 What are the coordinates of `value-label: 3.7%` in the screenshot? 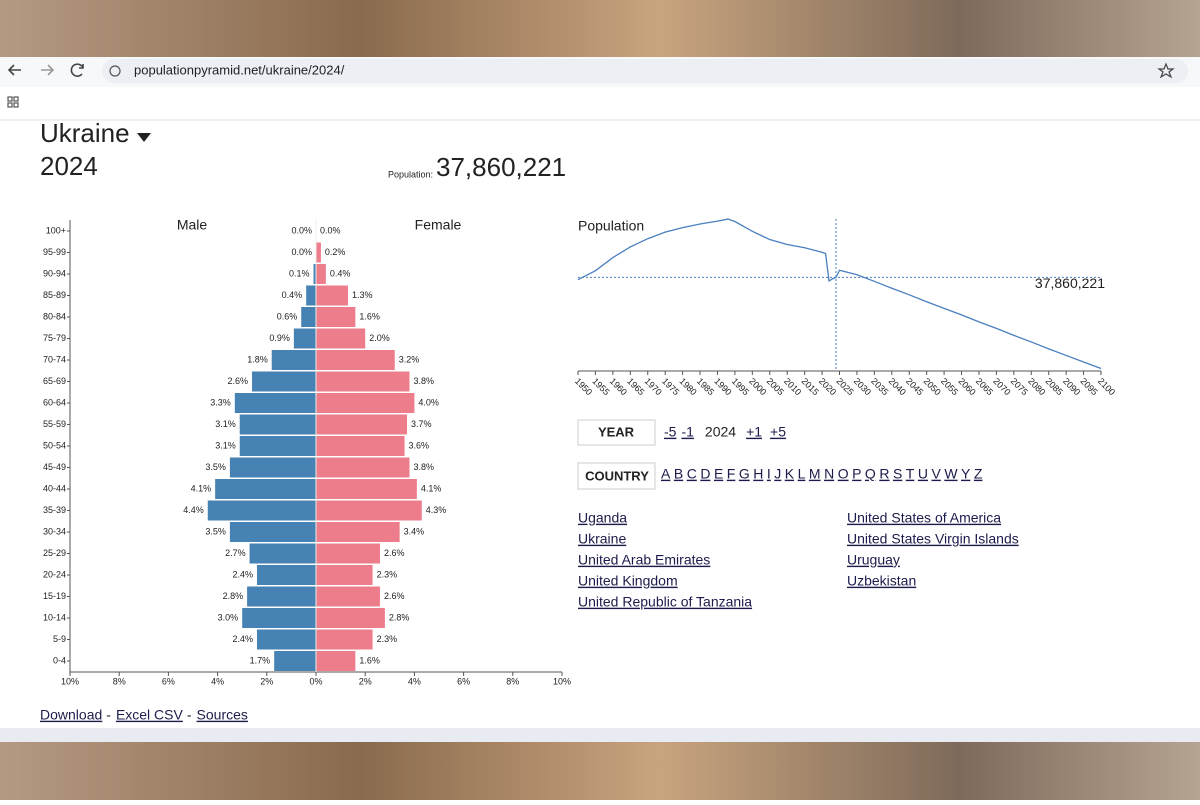 It's located at (421, 424).